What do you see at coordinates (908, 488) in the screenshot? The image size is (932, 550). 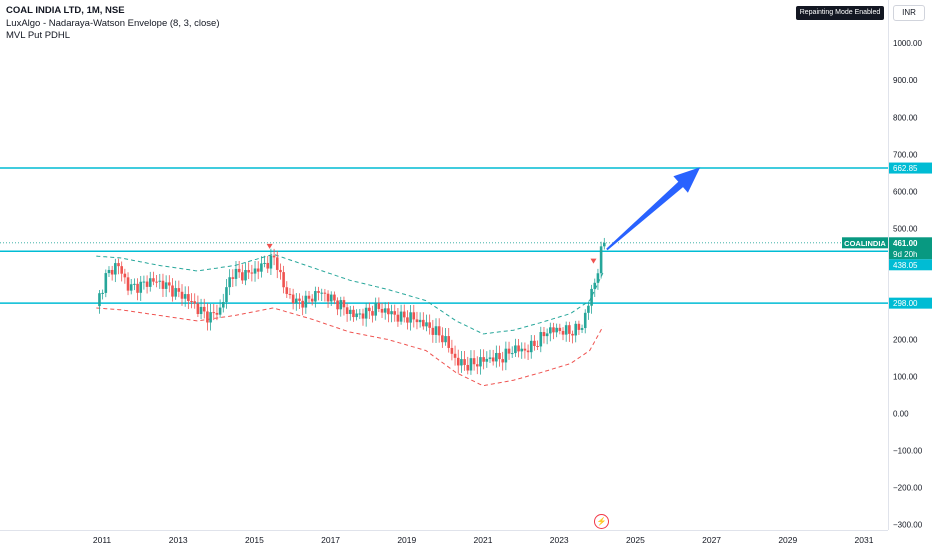 I see `y-tick-label: −200.00` at bounding box center [908, 488].